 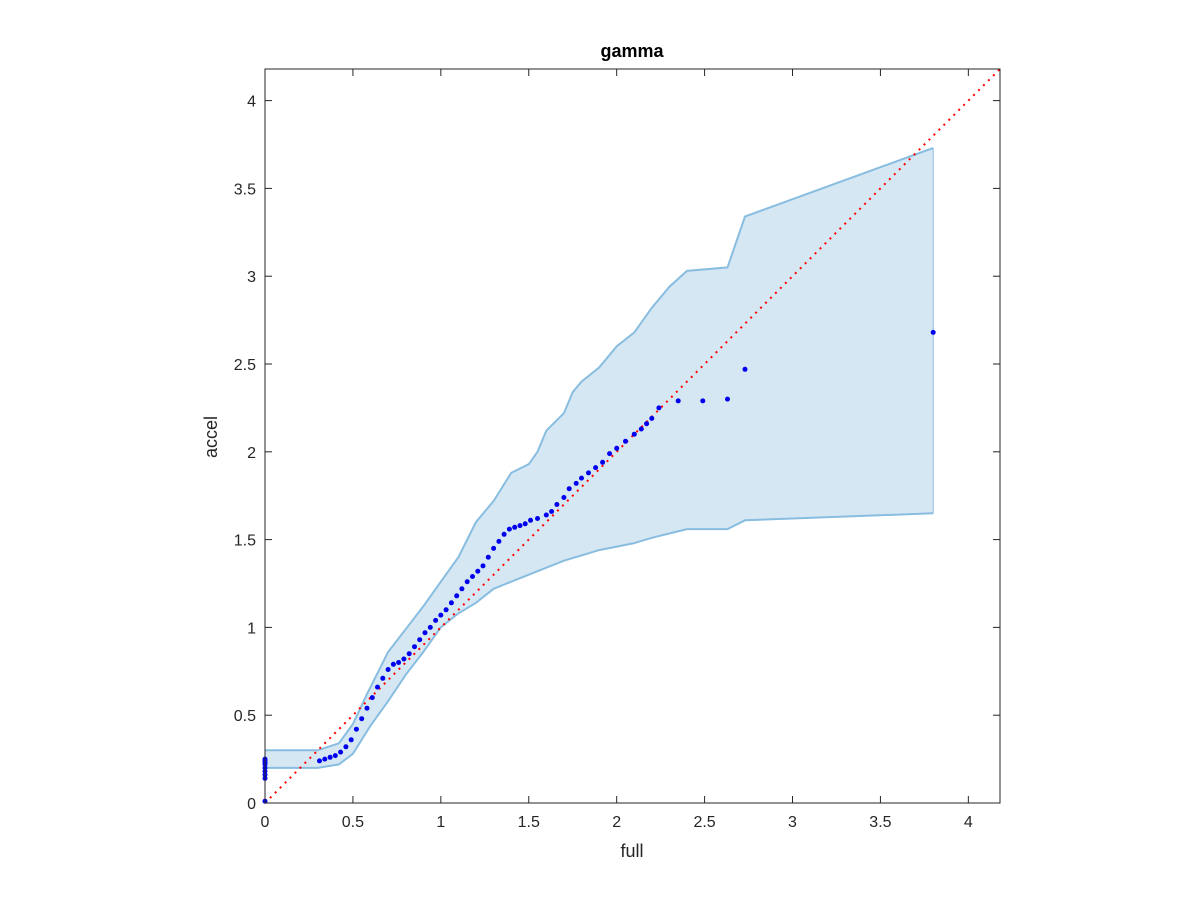 What do you see at coordinates (265, 822) in the screenshot?
I see `x-tick-label: 0` at bounding box center [265, 822].